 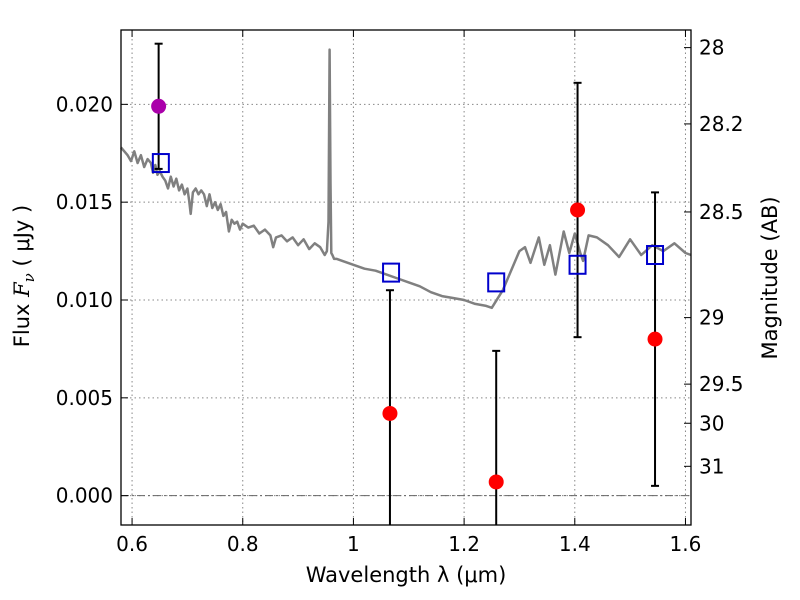 I want to click on x-tick-label: 1, so click(x=353, y=544).